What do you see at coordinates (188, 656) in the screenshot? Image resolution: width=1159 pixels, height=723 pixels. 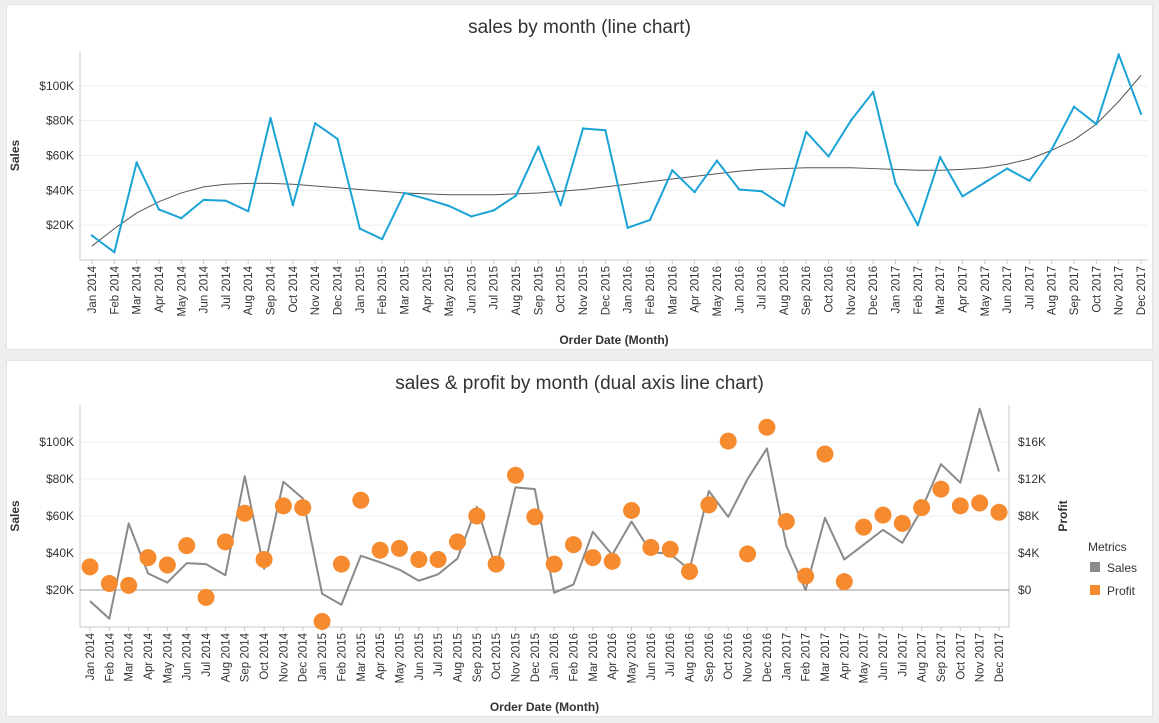 I see `x-tick-label: Jun 2014` at bounding box center [188, 656].